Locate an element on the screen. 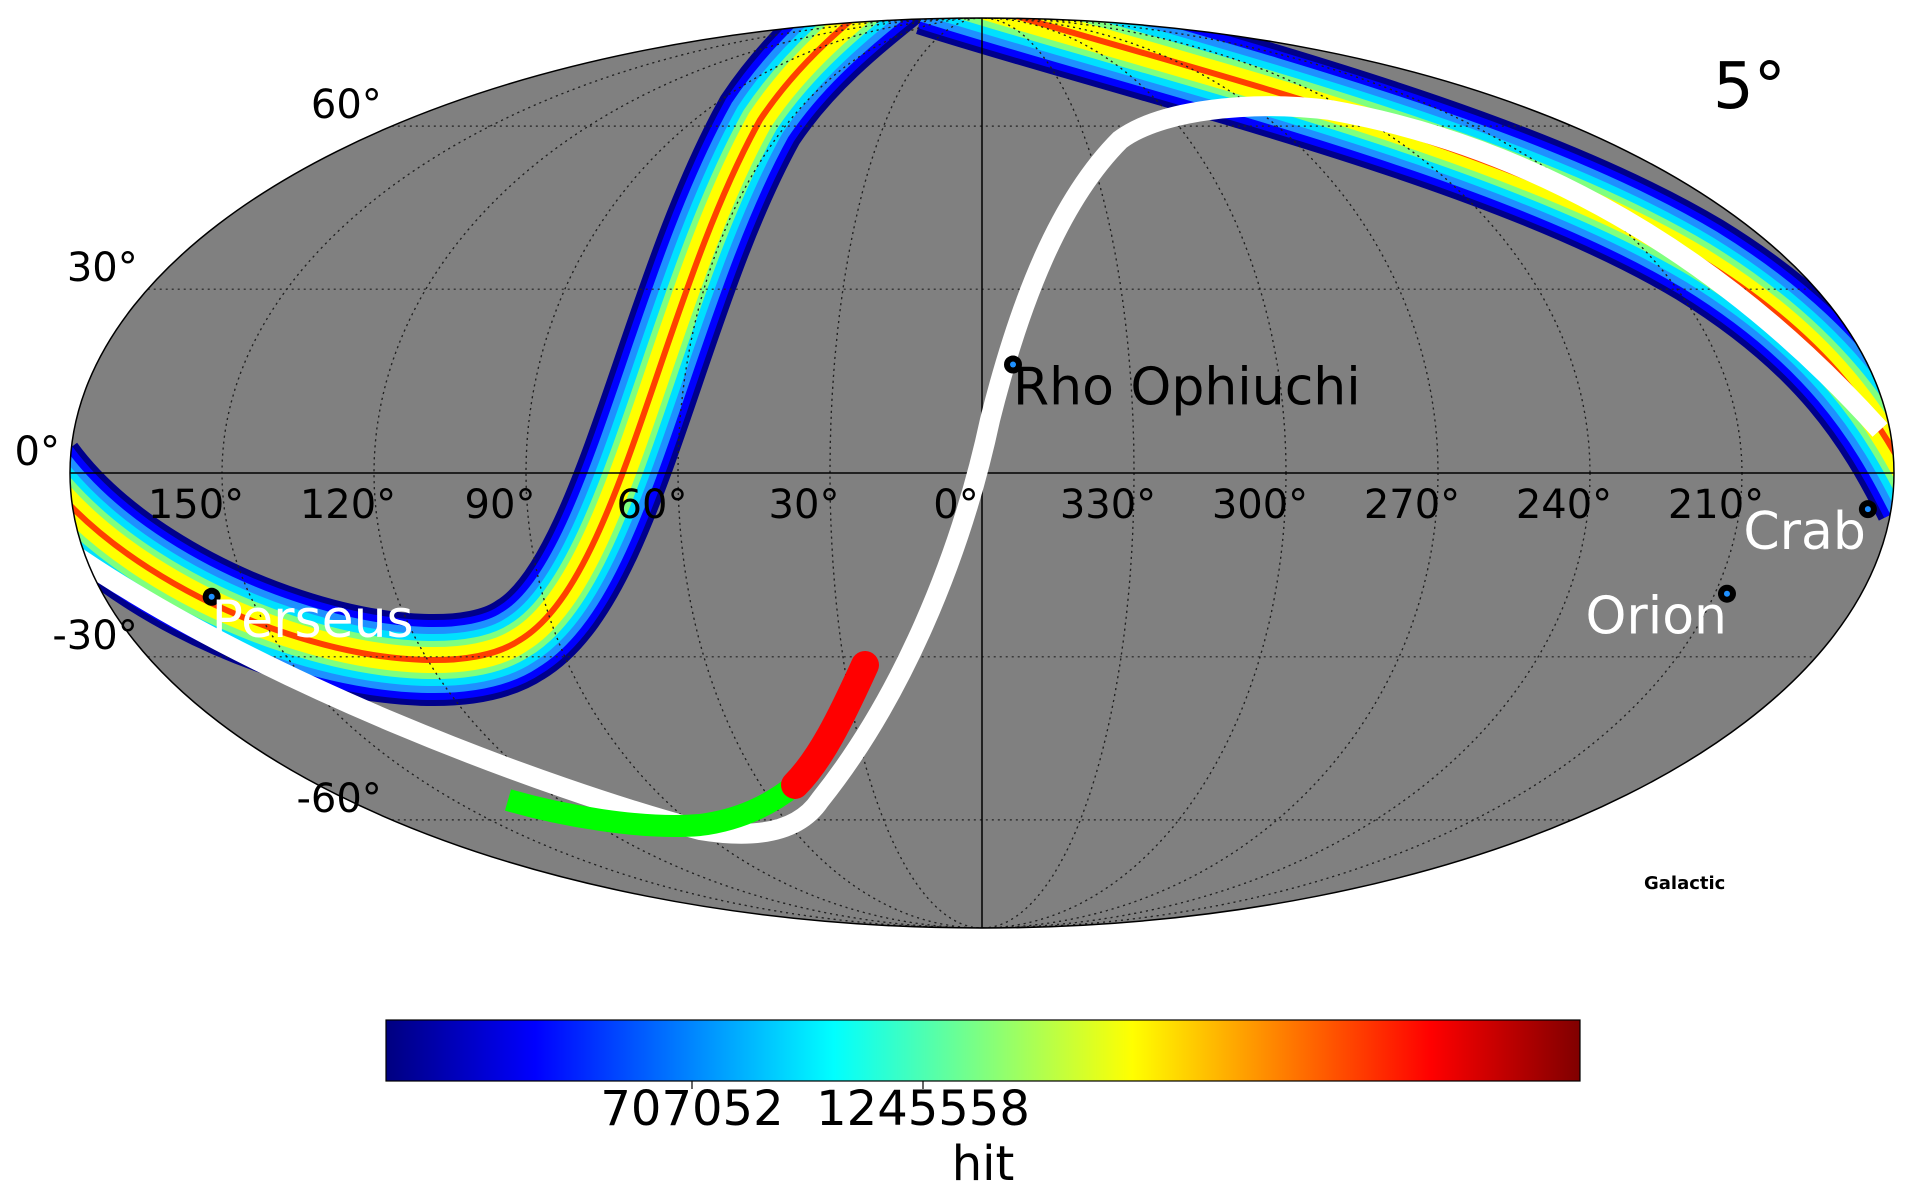  latitude-label: 30° is located at coordinates (102, 268).